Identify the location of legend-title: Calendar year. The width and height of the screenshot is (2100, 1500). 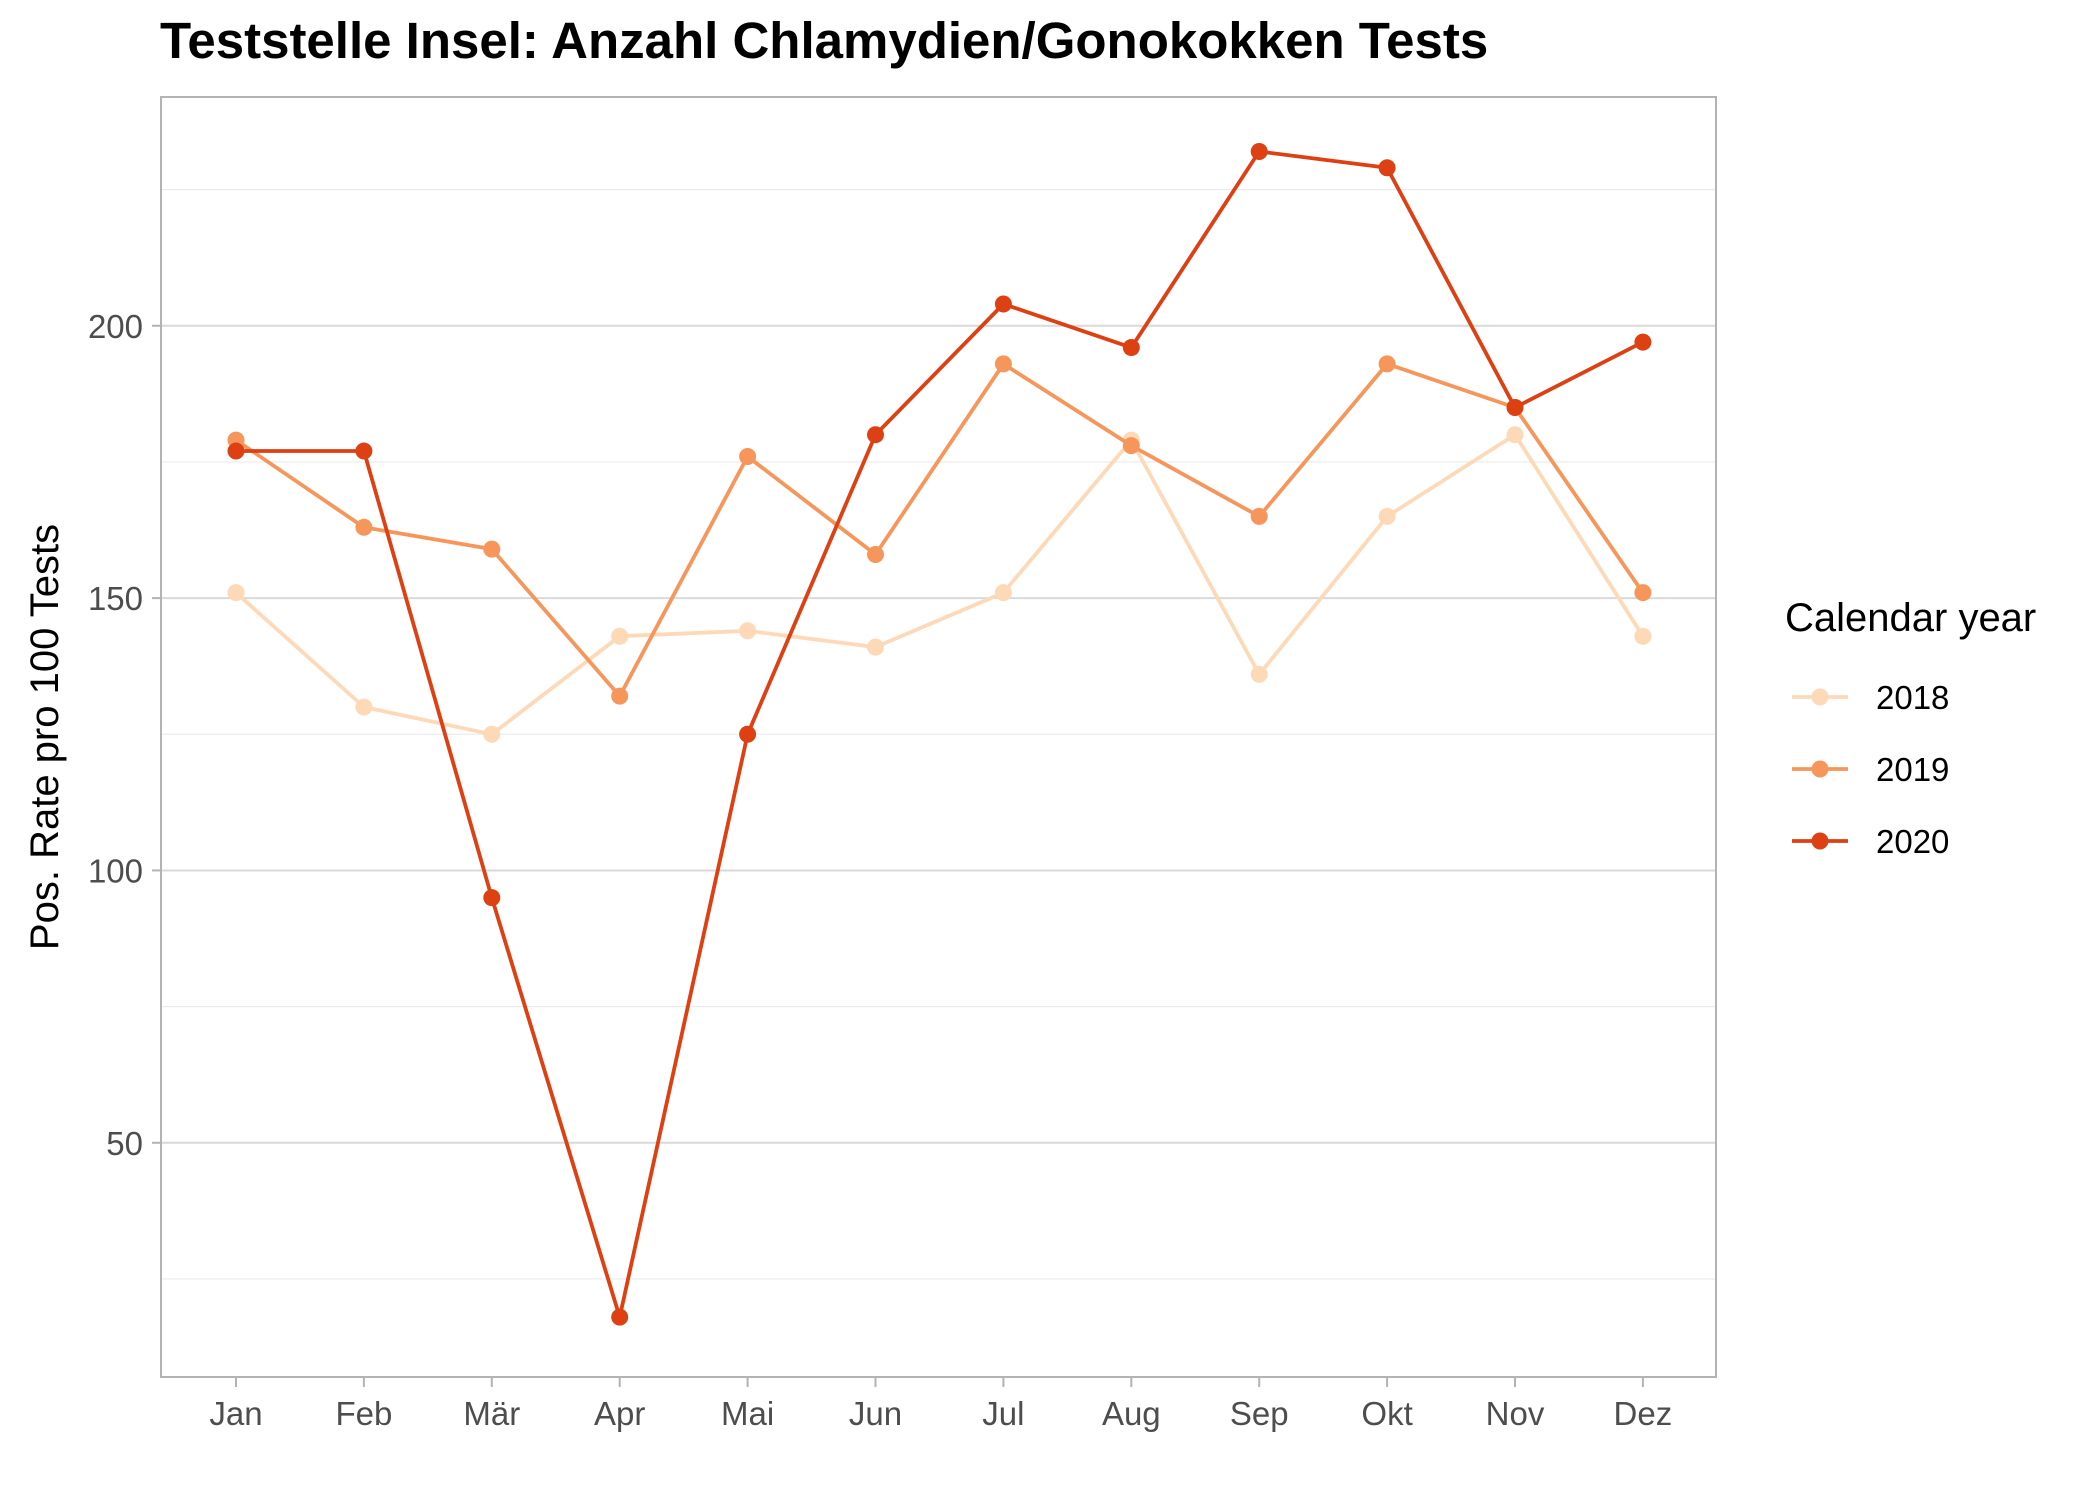
(1910, 618).